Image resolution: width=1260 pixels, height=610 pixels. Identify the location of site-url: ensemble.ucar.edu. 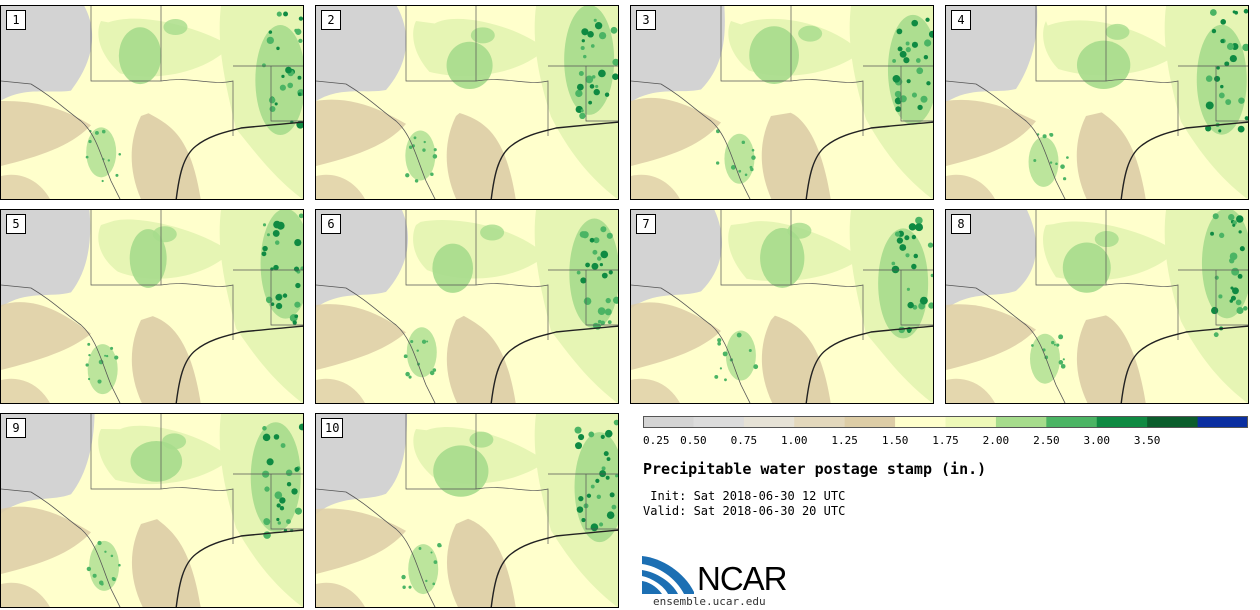
(709, 601).